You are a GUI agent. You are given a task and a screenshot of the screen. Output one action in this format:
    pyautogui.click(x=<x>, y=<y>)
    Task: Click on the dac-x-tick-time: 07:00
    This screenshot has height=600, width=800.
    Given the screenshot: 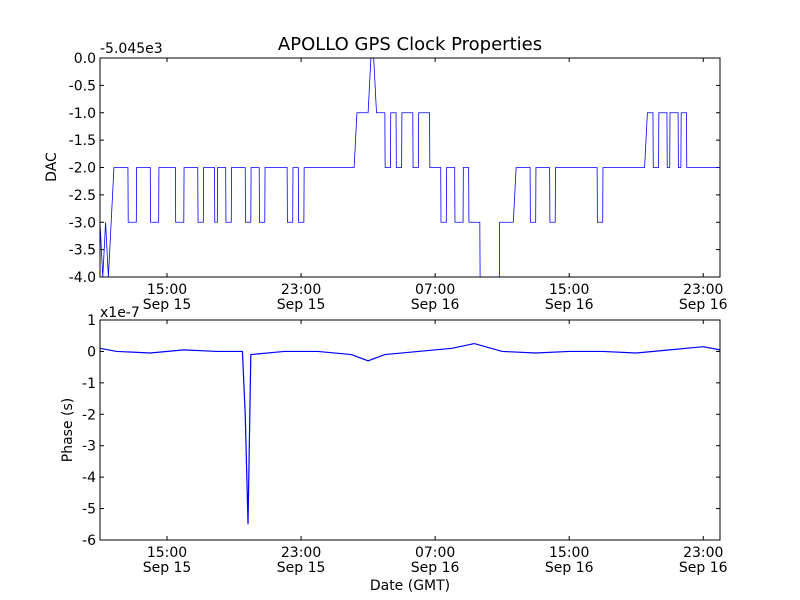 What is the action you would take?
    pyautogui.click(x=435, y=290)
    